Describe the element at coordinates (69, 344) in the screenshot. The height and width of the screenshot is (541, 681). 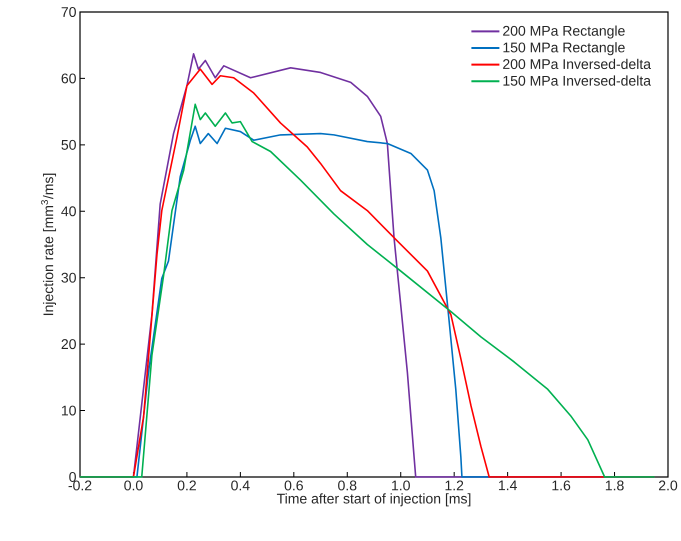
I see `y-tick-label: 20` at that location.